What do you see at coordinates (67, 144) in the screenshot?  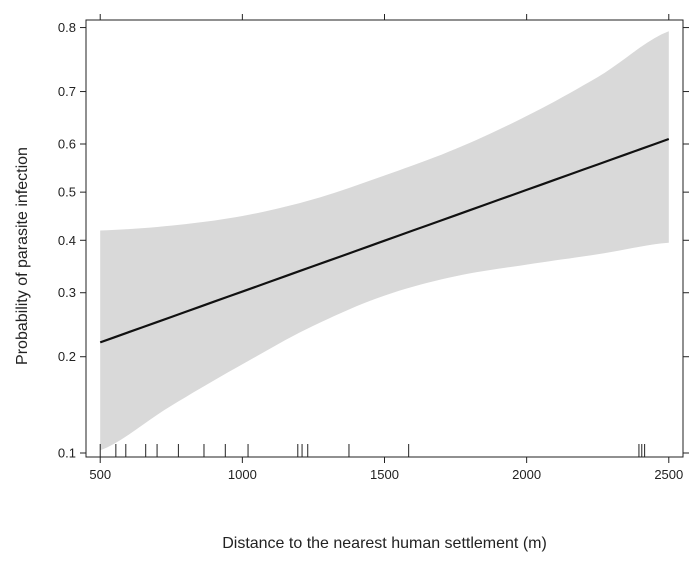 I see `y-tick-label: 0.6` at bounding box center [67, 144].